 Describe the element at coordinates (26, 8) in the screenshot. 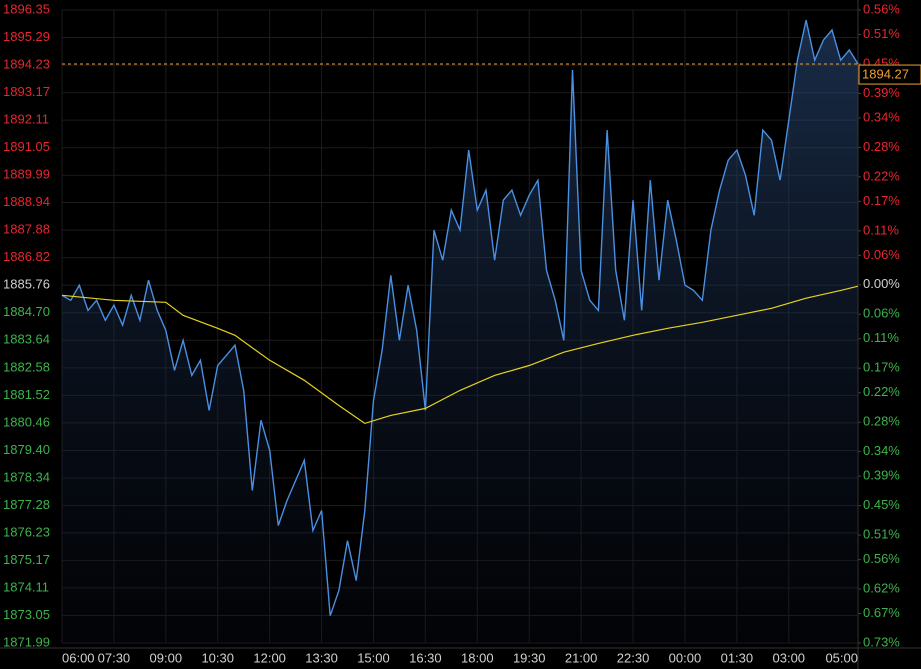

I see `y-tick-label: 1896.35` at that location.